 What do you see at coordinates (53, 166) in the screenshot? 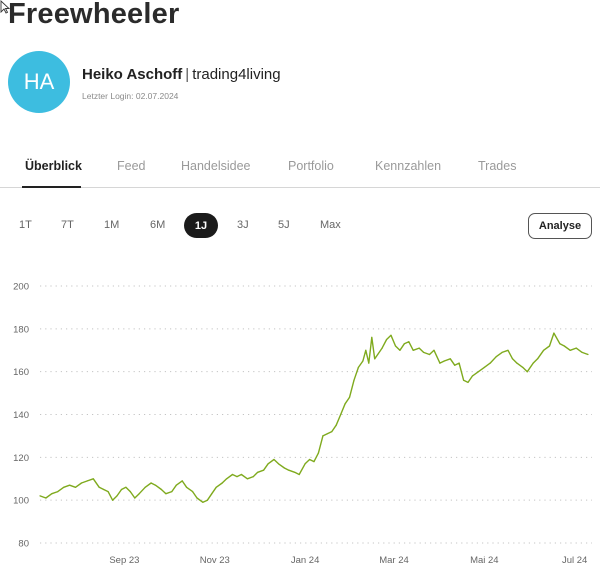
I see `tab-ueberblick: Überblick` at bounding box center [53, 166].